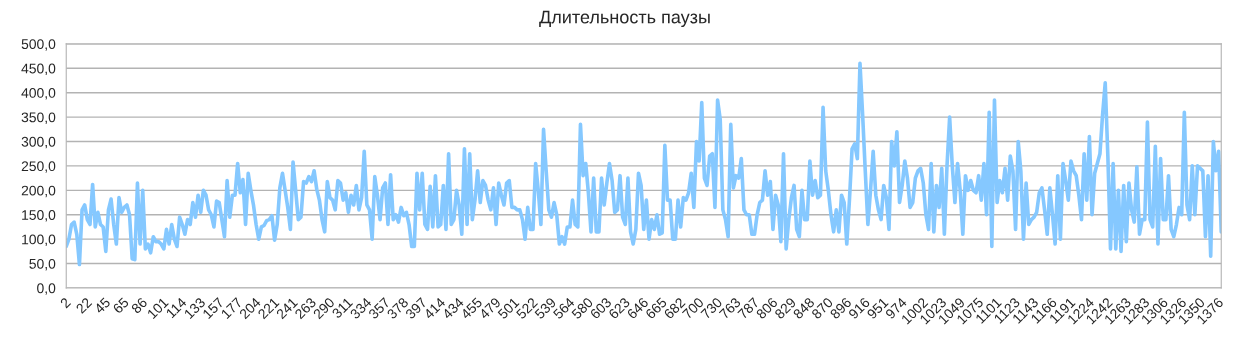 Image resolution: width=1250 pixels, height=340 pixels. What do you see at coordinates (38, 167) in the screenshot?
I see `y-tick-label: 250,0` at bounding box center [38, 167].